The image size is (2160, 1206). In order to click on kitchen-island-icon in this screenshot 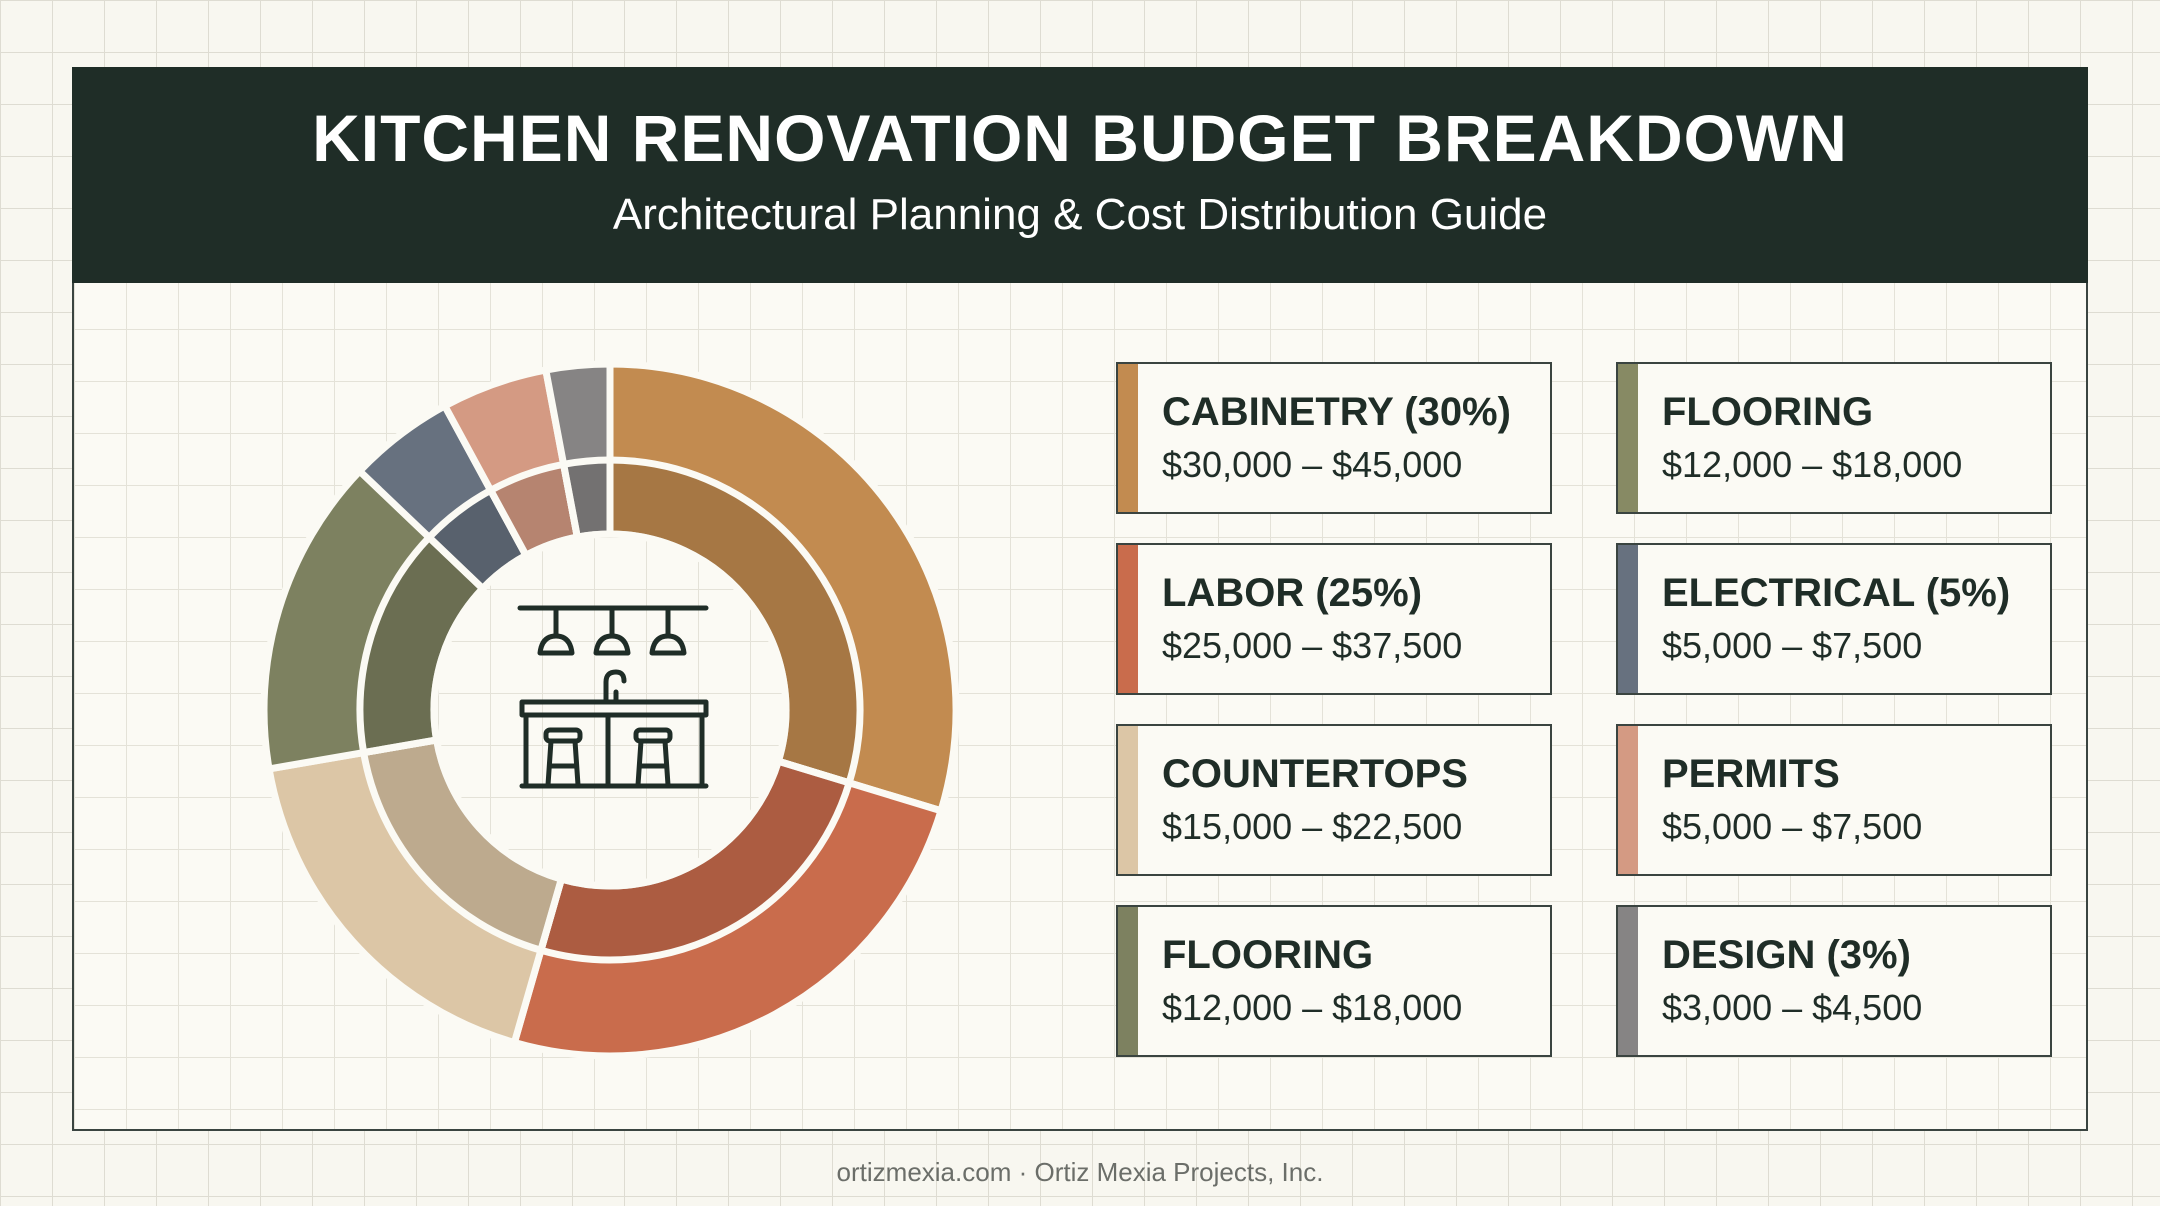, I will do `click(613, 697)`.